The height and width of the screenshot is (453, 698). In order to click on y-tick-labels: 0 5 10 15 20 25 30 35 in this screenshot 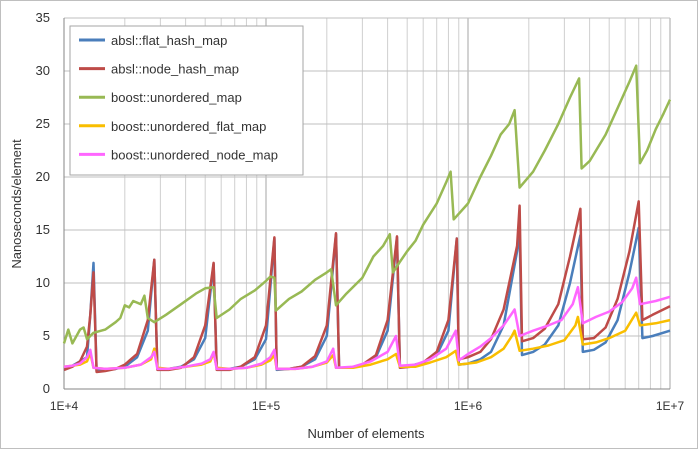, I will do `click(43, 203)`.